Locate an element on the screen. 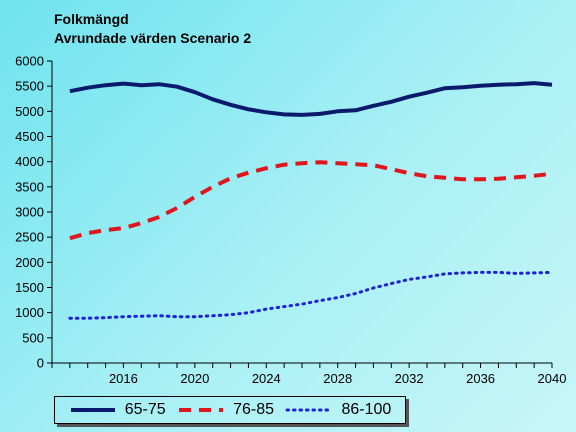  chart-title: Folkmängd is located at coordinates (91, 19).